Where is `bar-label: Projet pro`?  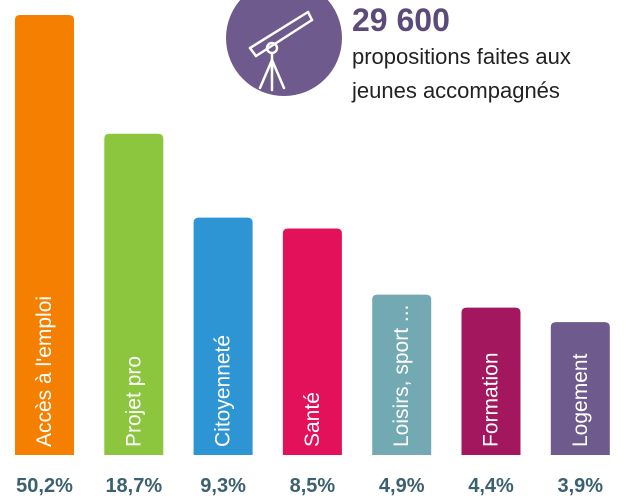
bar-label: Projet pro is located at coordinates (133, 401).